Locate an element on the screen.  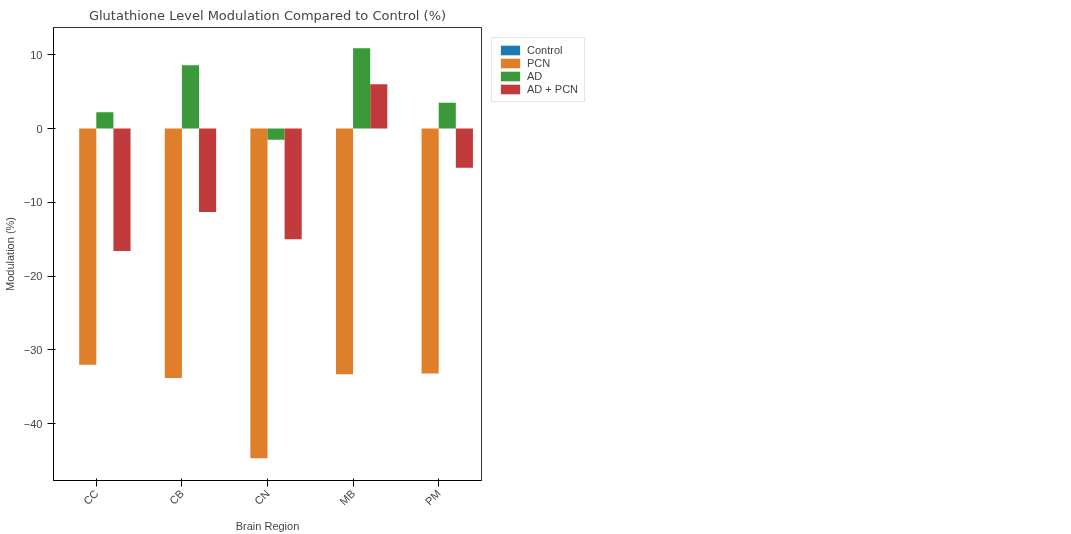
y-tick-label: −30 is located at coordinates (33, 349).